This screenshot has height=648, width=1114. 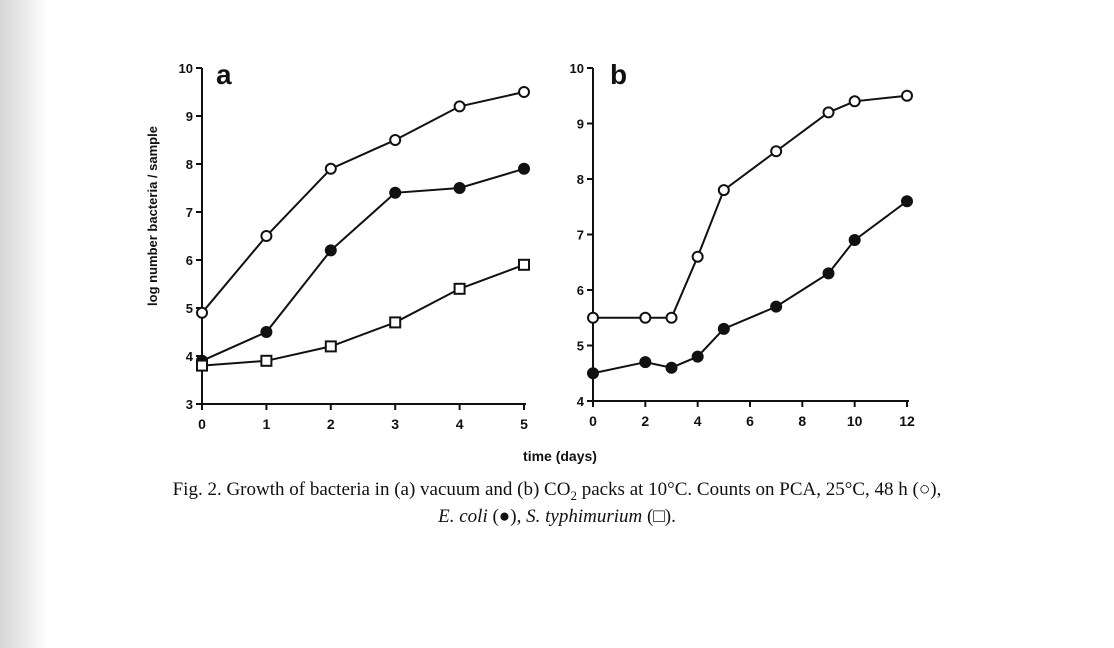 What do you see at coordinates (507, 516) in the screenshot?
I see `caption-text-2a: (●),` at bounding box center [507, 516].